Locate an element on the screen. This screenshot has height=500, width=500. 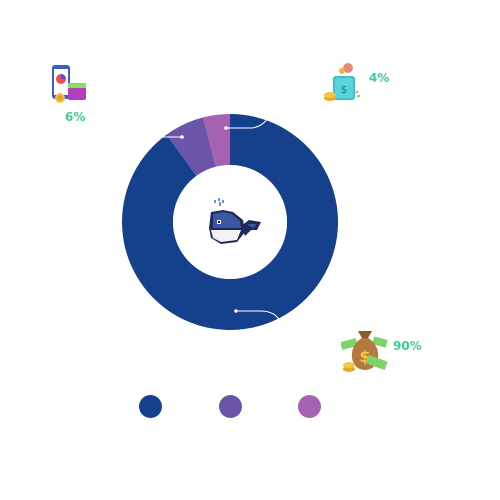
label-4: 4% is located at coordinates (379, 78).